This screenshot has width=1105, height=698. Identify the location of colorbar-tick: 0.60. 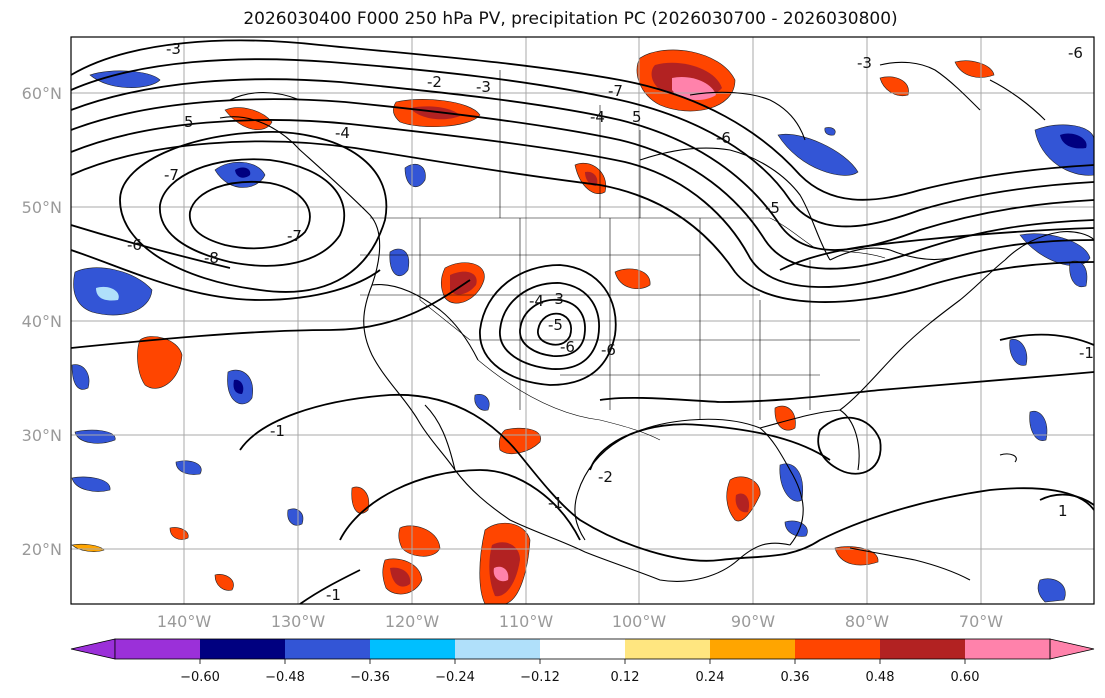
(965, 677).